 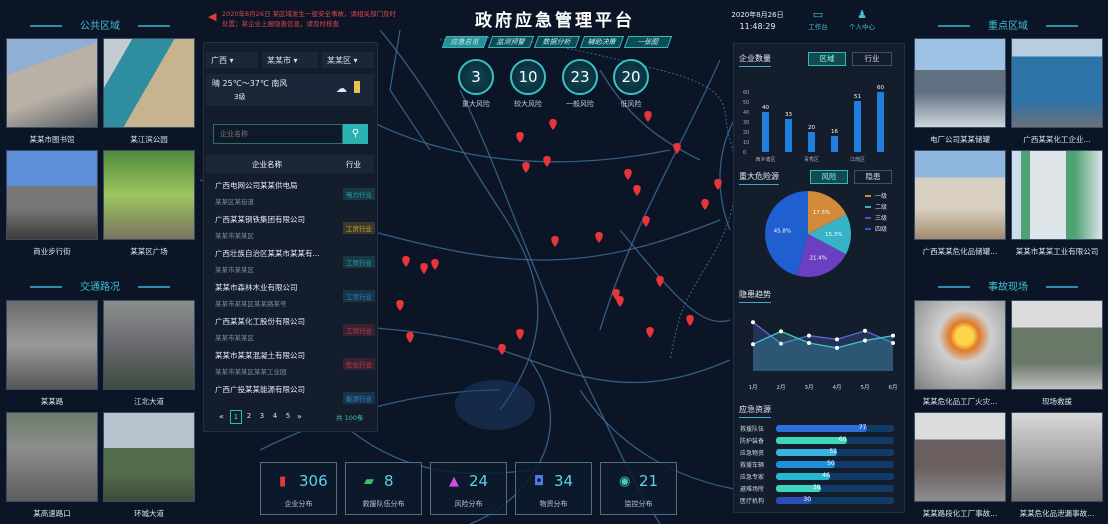 What do you see at coordinates (295, 195) in the screenshot?
I see `company-list-item: 广西电网公司某某供电局 某某区某街道 电力行业` at bounding box center [295, 195].